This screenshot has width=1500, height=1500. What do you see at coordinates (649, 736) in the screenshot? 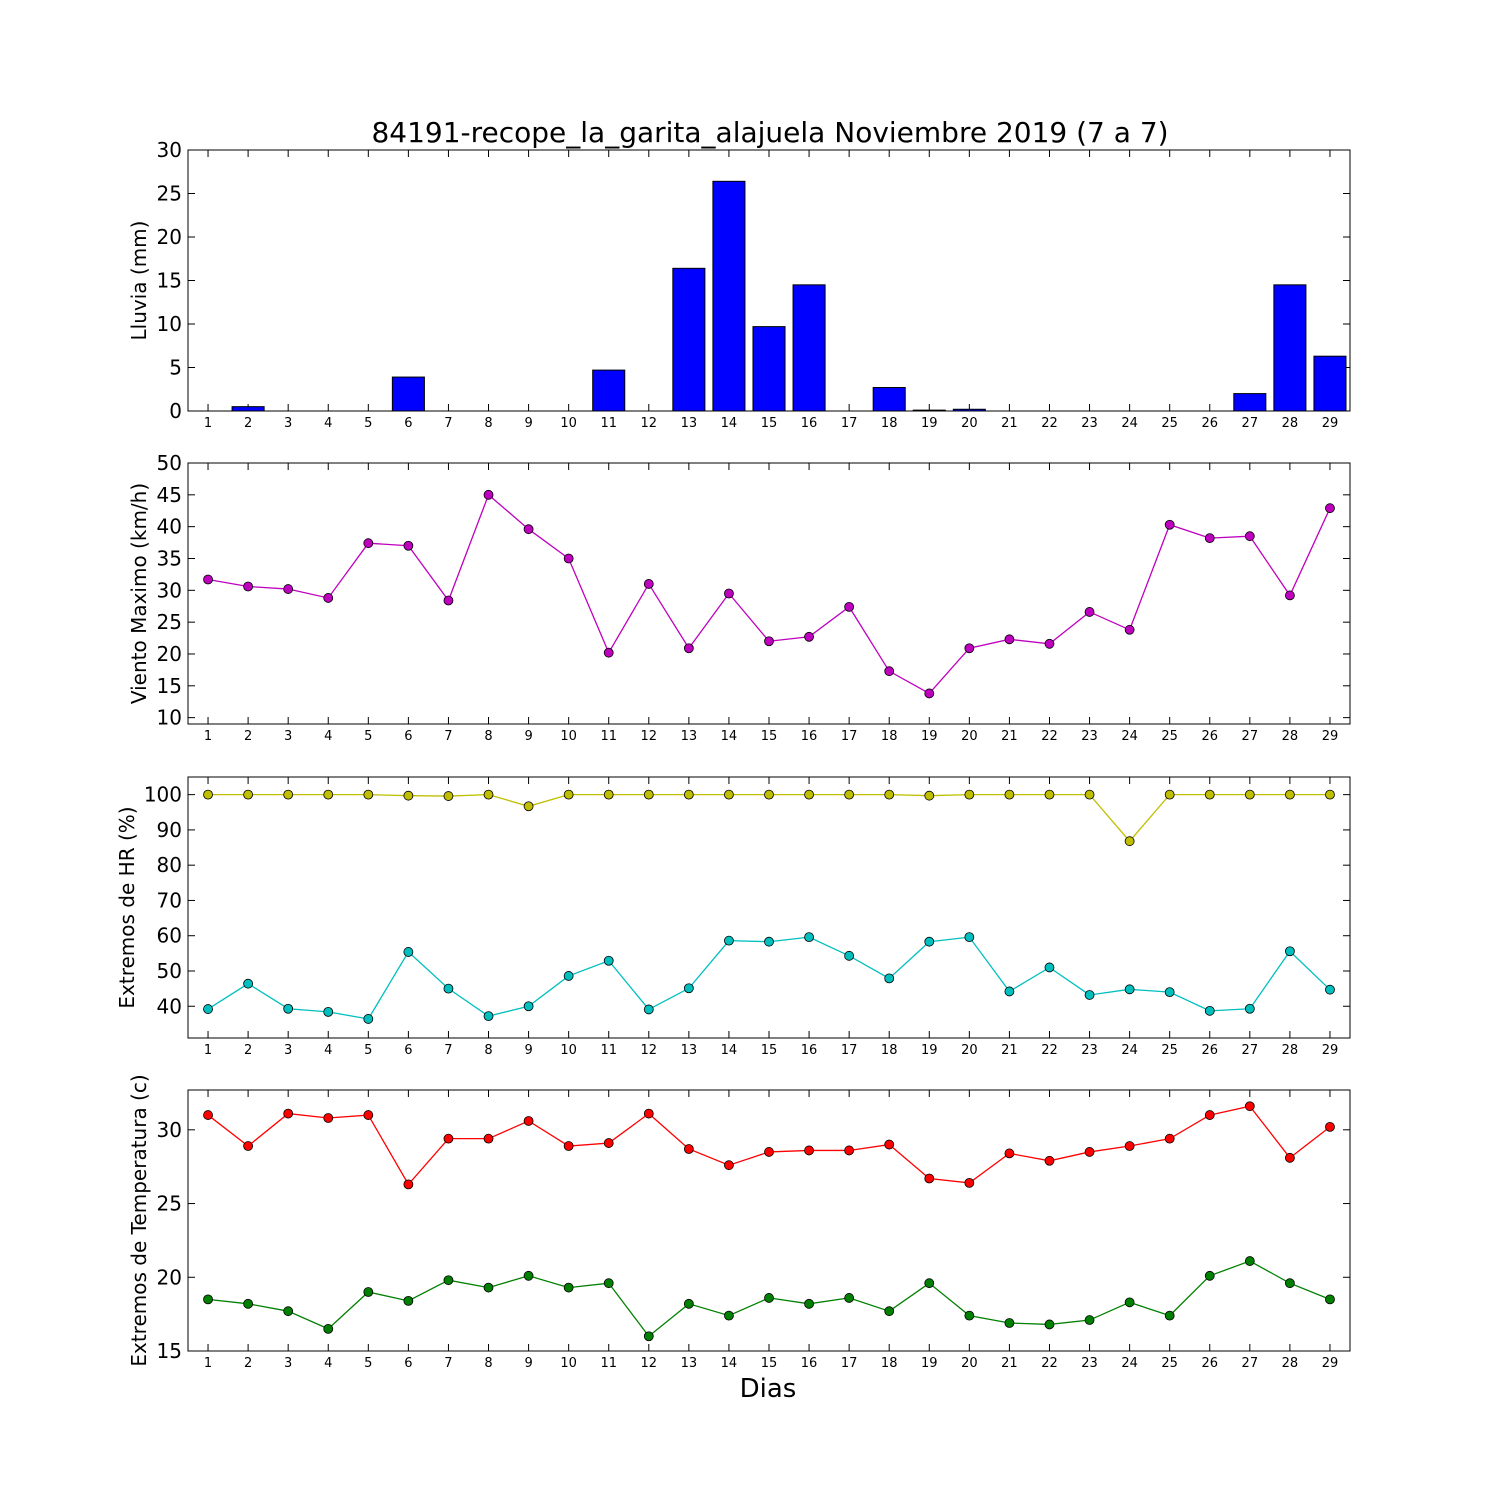
I see `x-tick-label: 12` at bounding box center [649, 736].